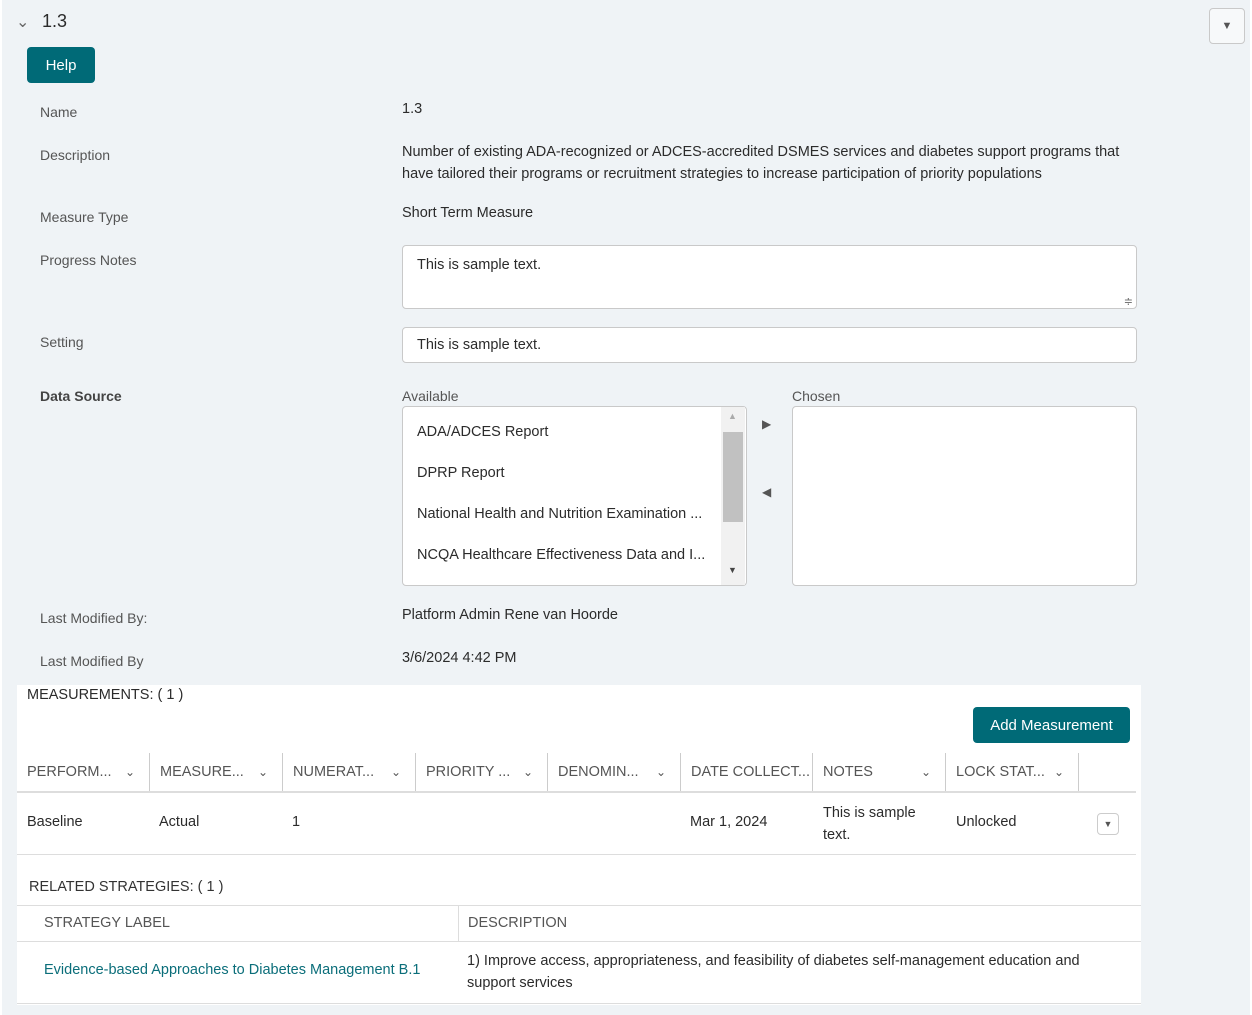 The width and height of the screenshot is (1252, 1015). What do you see at coordinates (769, 277) in the screenshot?
I see `progress-notes-textarea: This is sample text. ≑` at bounding box center [769, 277].